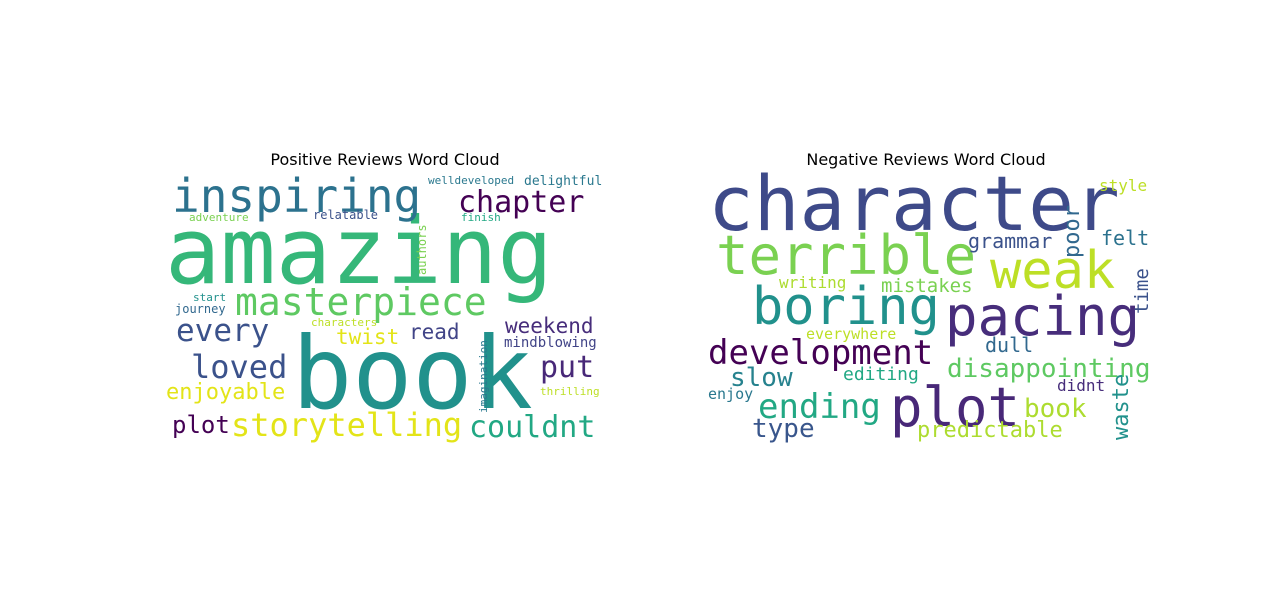 This screenshot has width=1280, height=612. I want to click on word-pacing: pacing, so click(1042, 316).